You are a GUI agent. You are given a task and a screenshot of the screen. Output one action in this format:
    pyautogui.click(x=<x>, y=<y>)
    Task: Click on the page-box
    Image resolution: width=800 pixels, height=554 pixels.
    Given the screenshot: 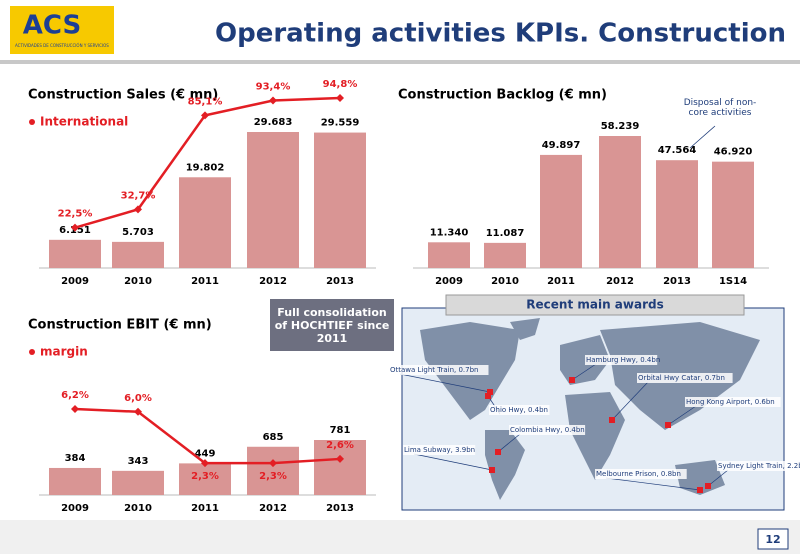 What is the action you would take?
    pyautogui.click(x=773, y=539)
    